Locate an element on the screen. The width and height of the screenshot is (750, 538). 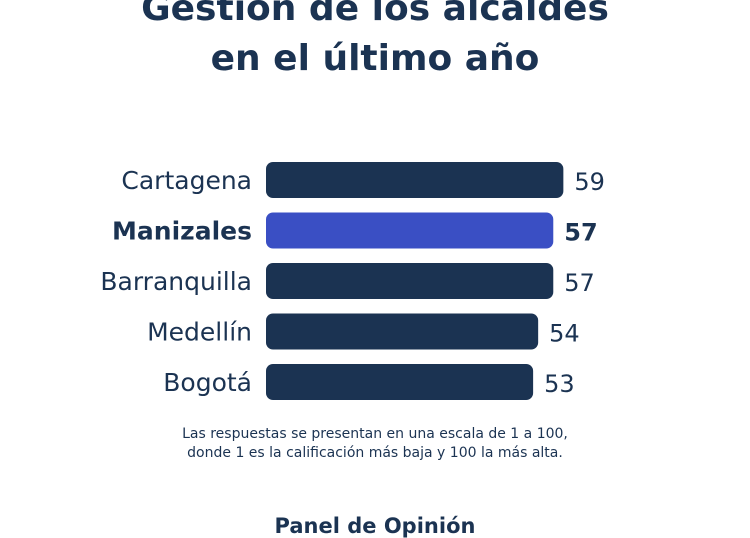
chart-title-line-2: en el último año is located at coordinates (375, 58).